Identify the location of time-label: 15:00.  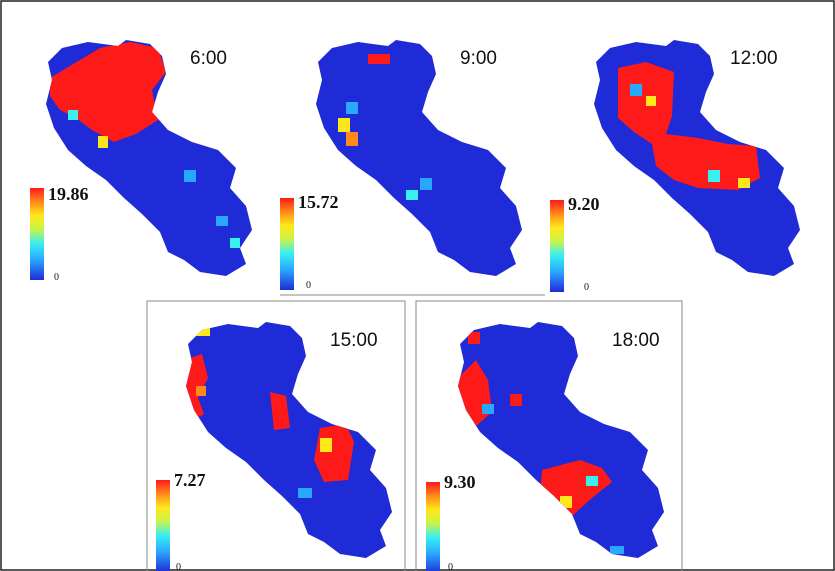
(354, 340).